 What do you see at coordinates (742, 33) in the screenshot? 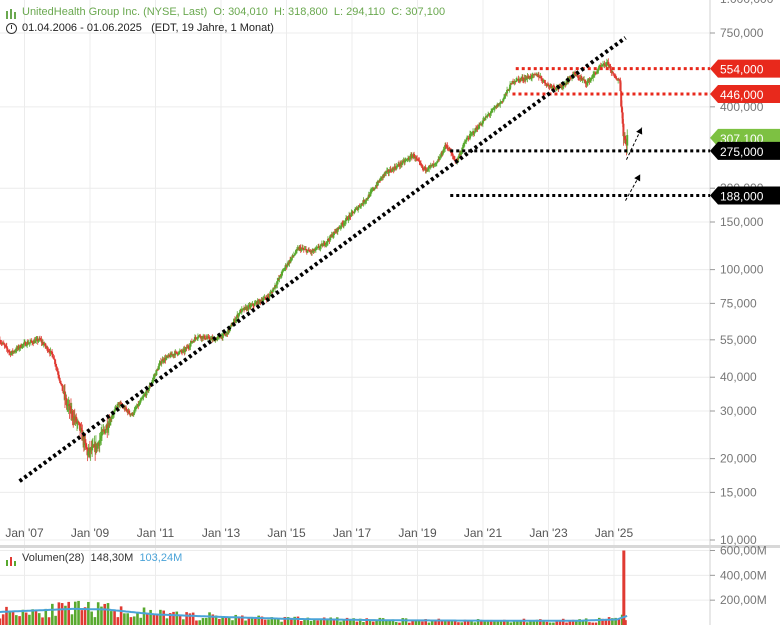
I see `y-tick-label: 750,000` at bounding box center [742, 33].